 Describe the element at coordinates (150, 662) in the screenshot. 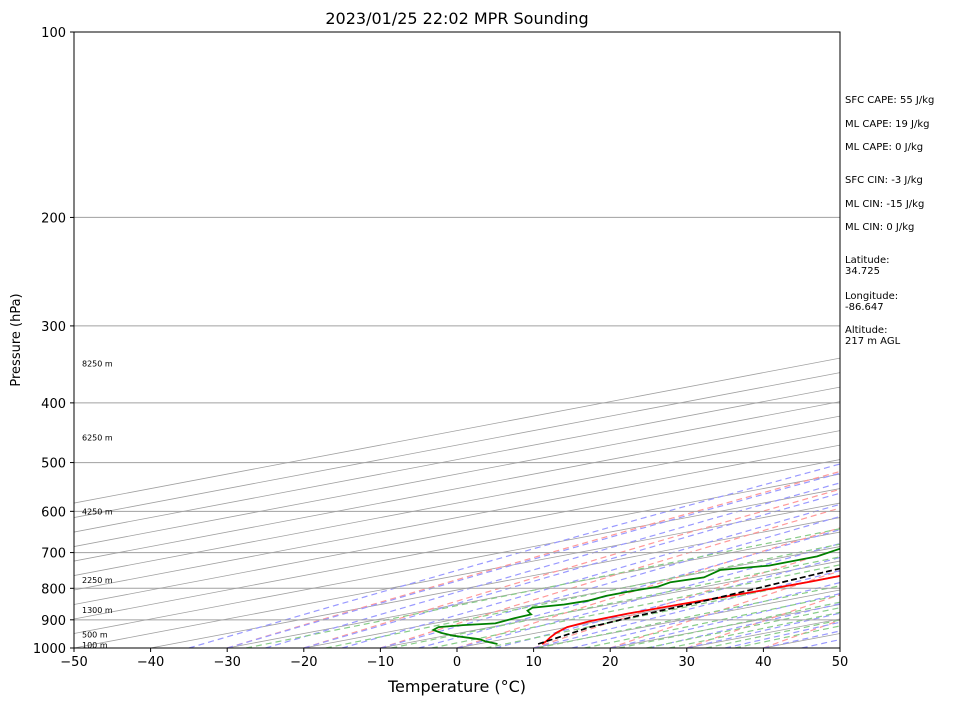

I see `x-tick-label: −40` at that location.